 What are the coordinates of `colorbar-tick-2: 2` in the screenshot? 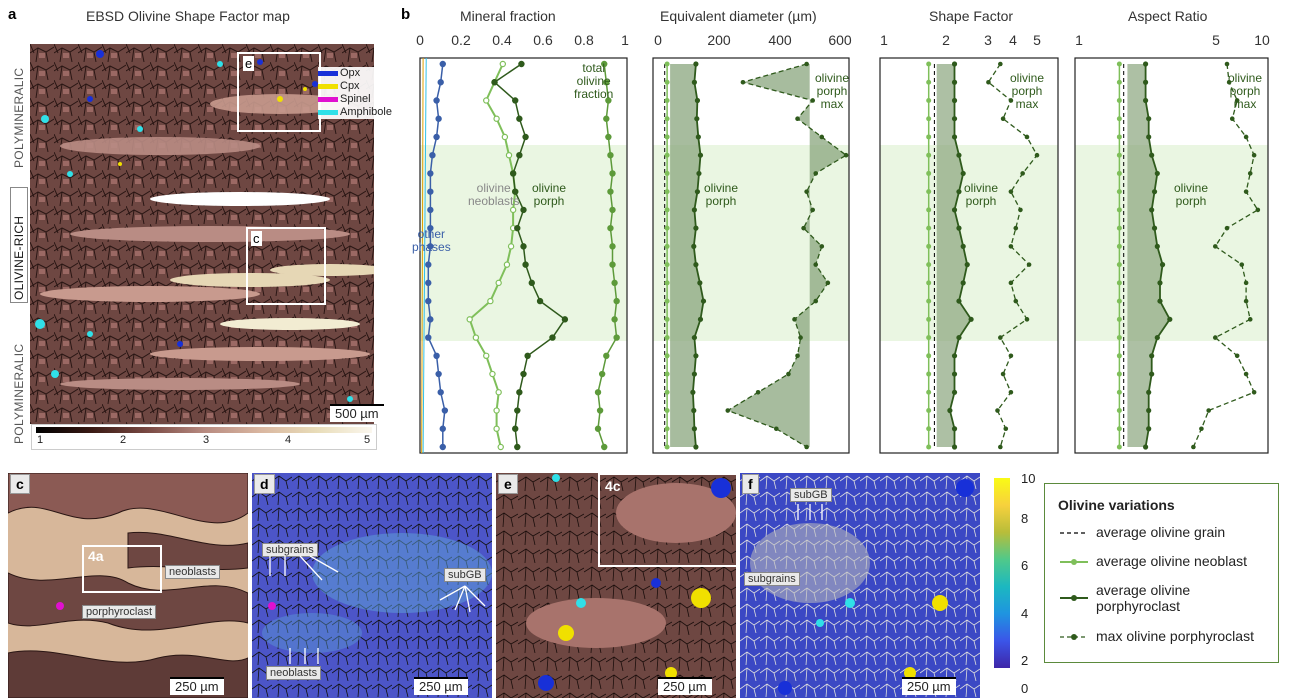 It's located at (123, 440).